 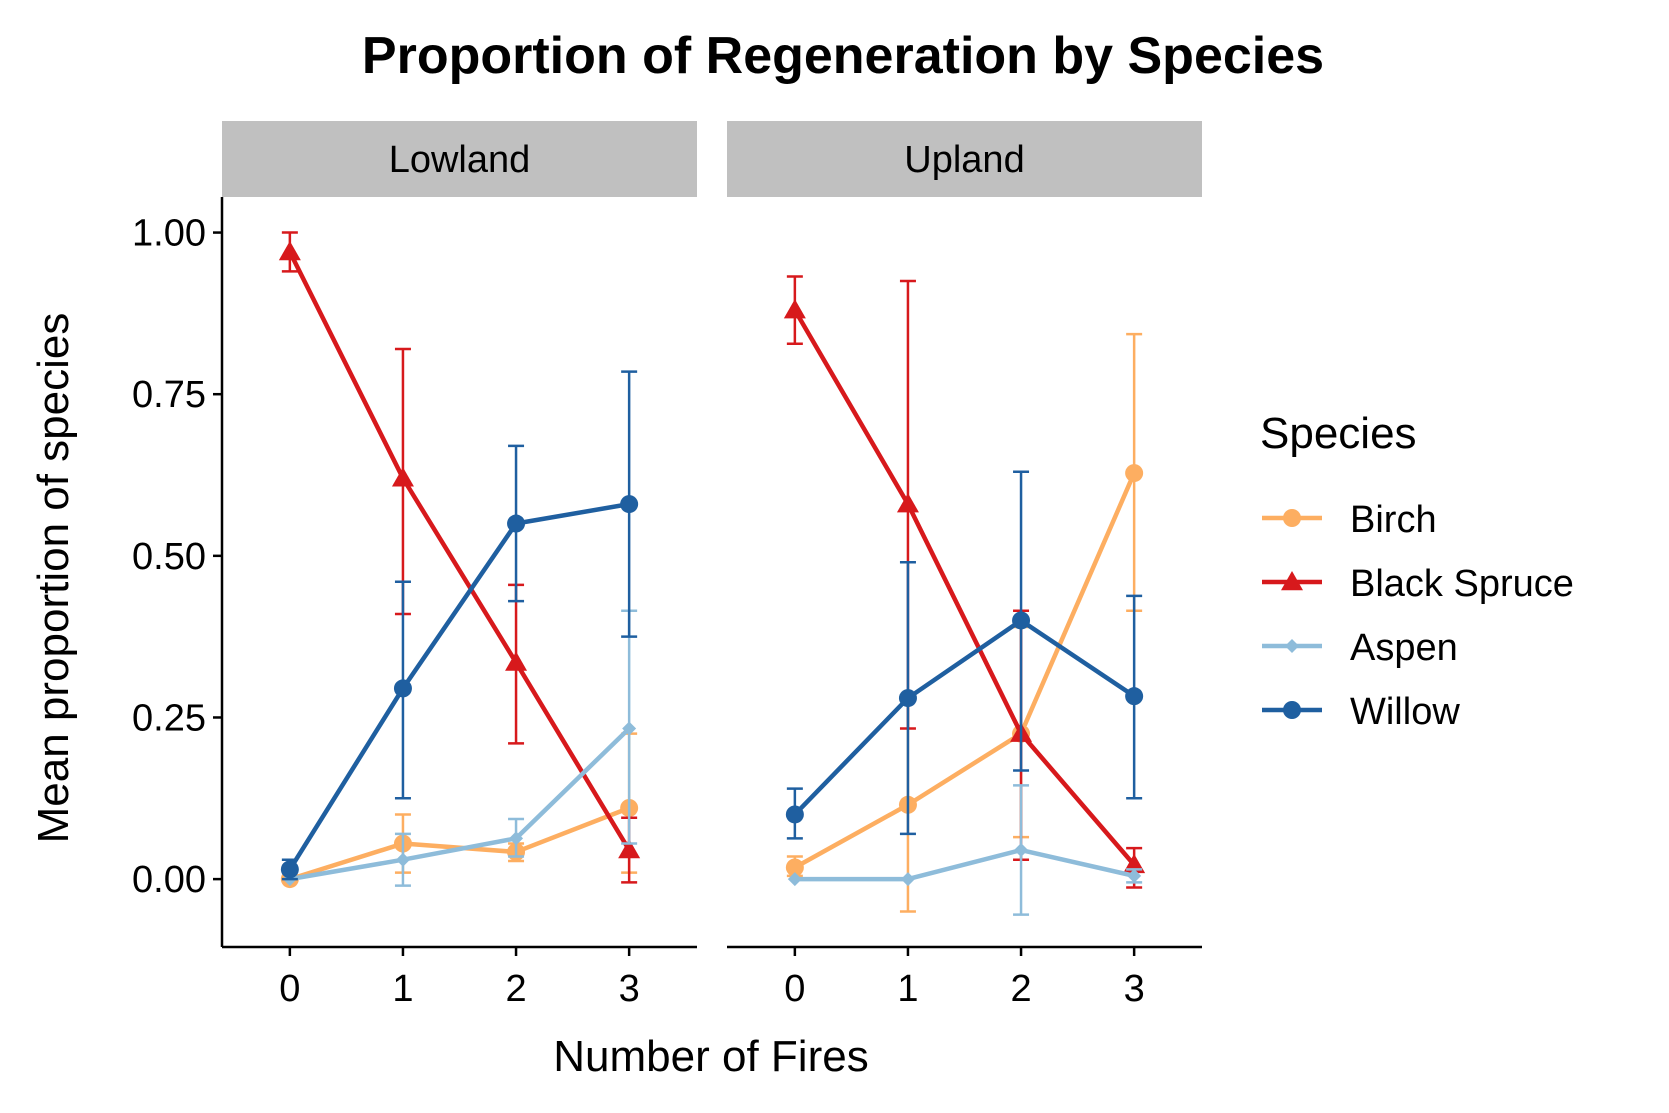 I want to click on series-willow-lowland, so click(x=459, y=625).